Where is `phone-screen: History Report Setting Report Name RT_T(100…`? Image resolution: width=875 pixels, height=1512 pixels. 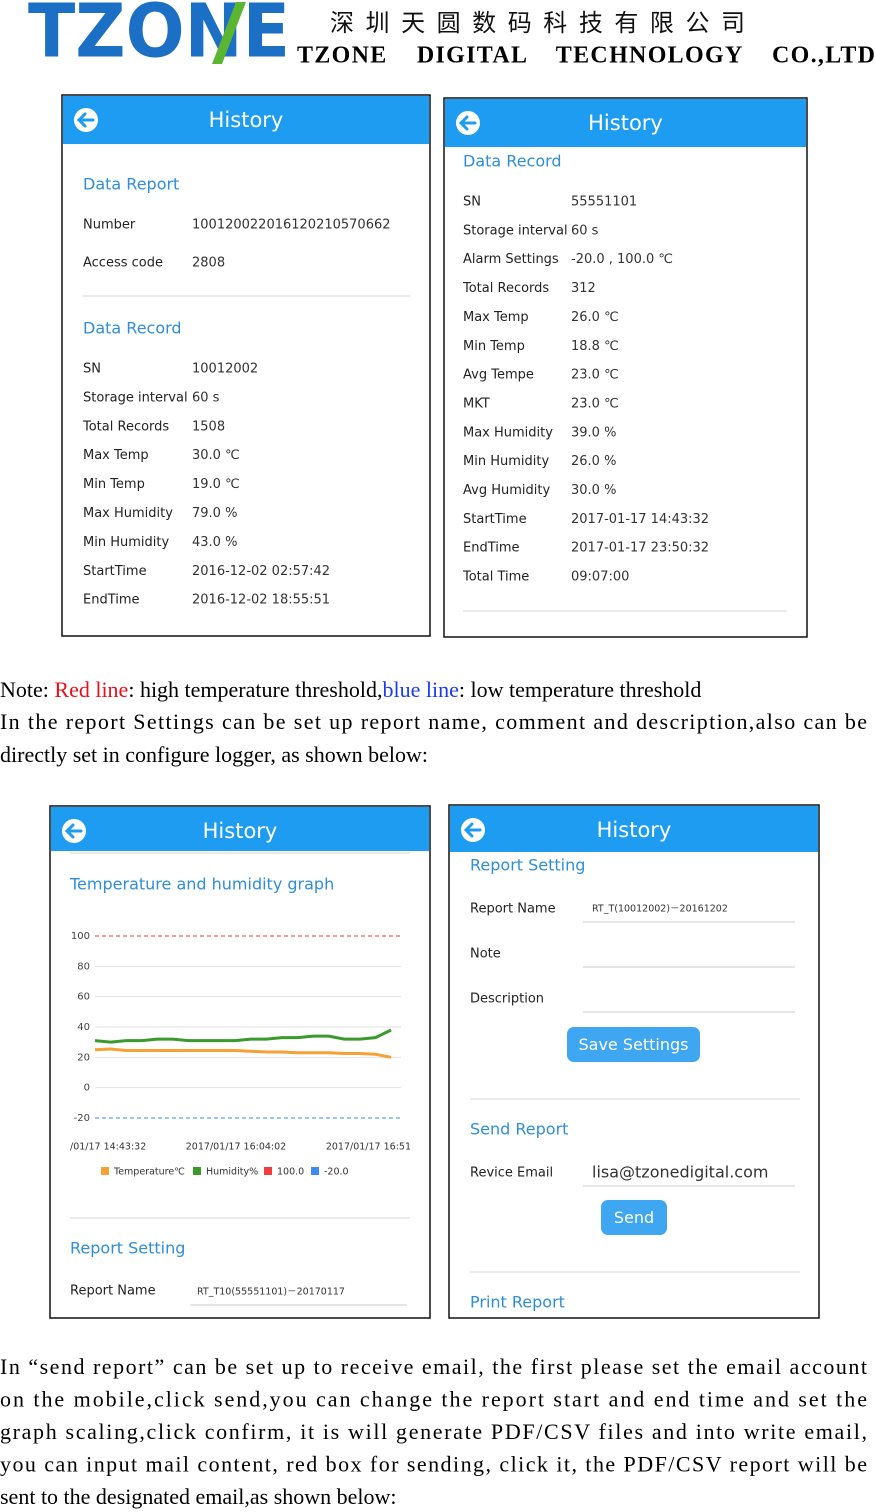 phone-screen: History Report Setting Report Name RT_T(100… is located at coordinates (634, 1061).